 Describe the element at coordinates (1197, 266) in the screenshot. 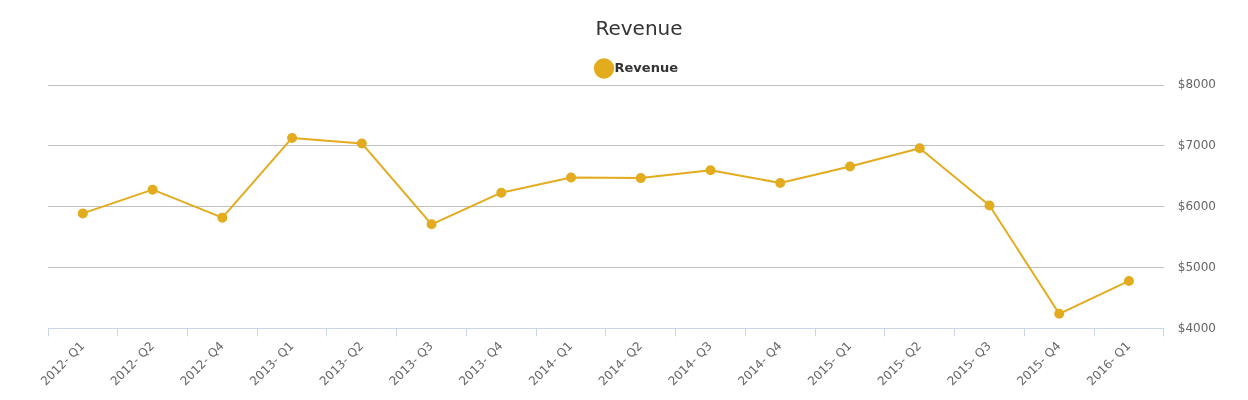

I see `y-tick-label: $5000` at that location.